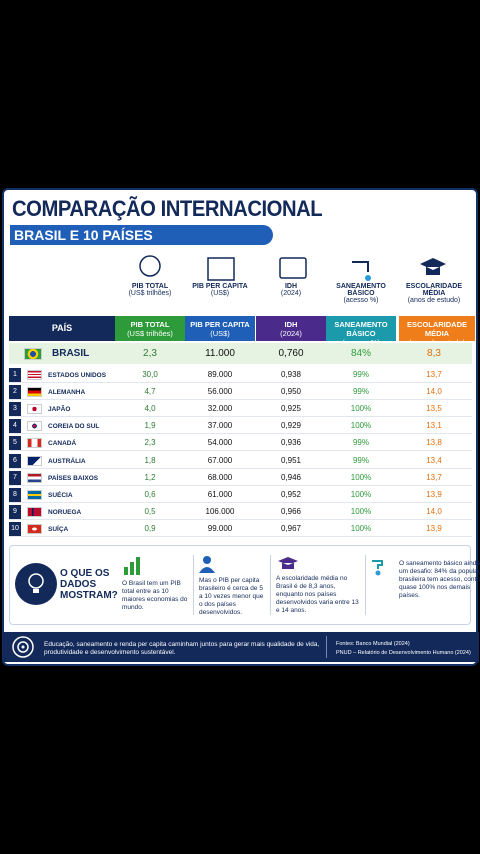 This screenshot has height=854, width=480. I want to click on icon-label: PIB TOTAL (US$ trilhões), so click(150, 290).